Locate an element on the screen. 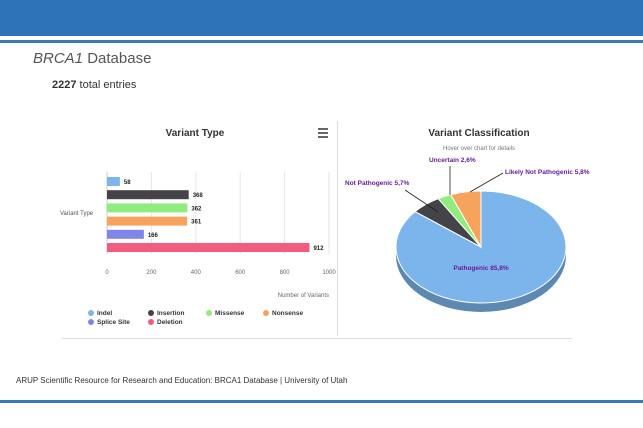  bar-x-tick-label: 600 is located at coordinates (240, 273).